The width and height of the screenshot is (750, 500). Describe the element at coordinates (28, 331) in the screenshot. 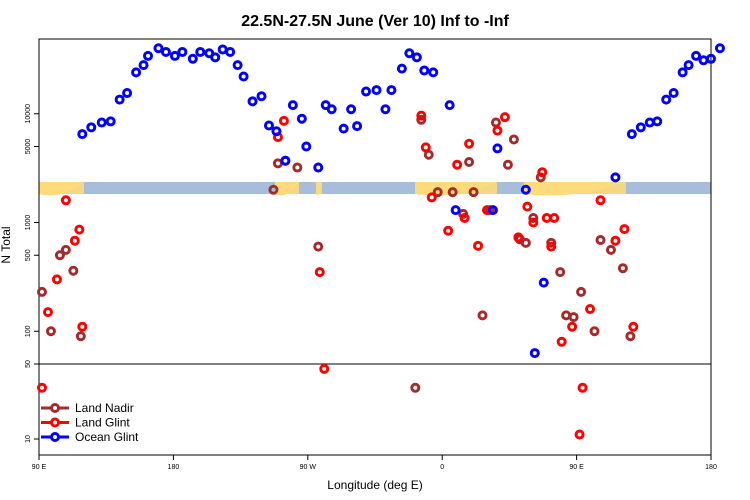

I see `y-tick-label: 100` at that location.